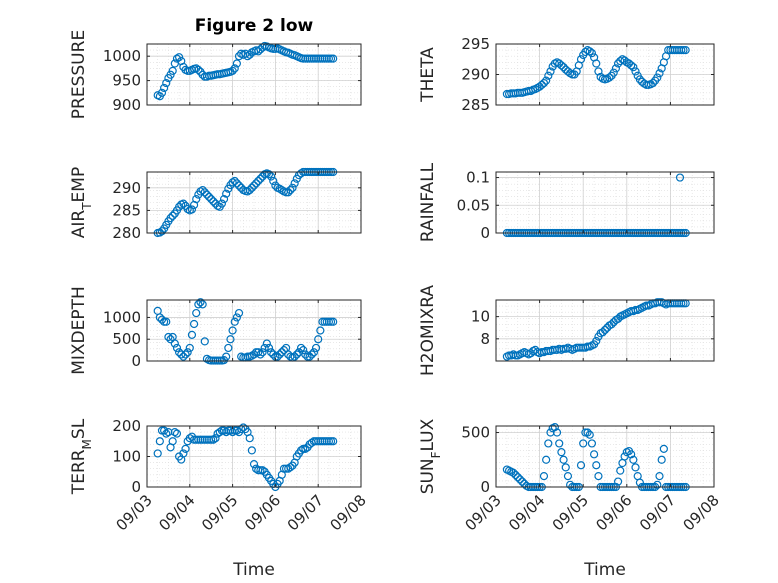 The width and height of the screenshot is (778, 583). What do you see at coordinates (126, 105) in the screenshot?
I see `y-tick-label: 900` at bounding box center [126, 105].